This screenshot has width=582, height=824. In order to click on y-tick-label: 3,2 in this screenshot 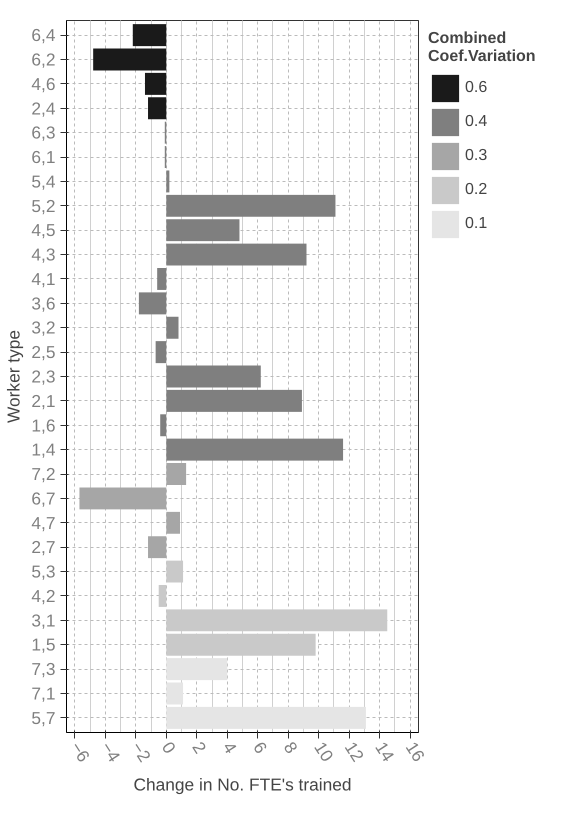, I will do `click(43, 328)`.